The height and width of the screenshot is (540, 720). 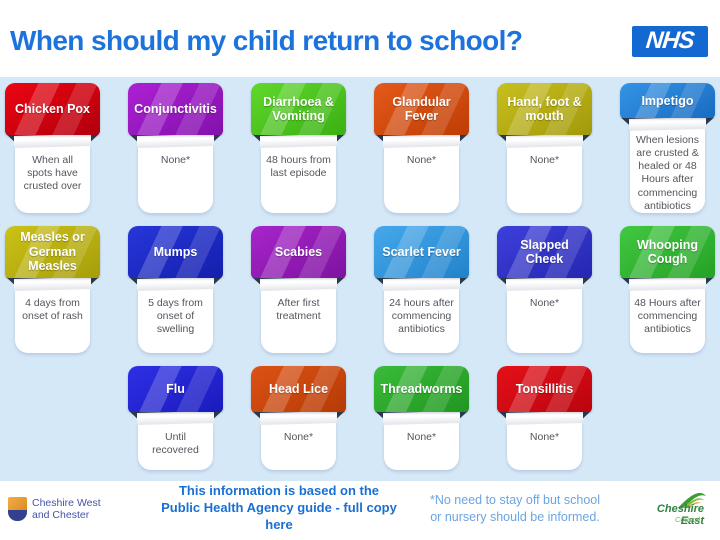 I want to click on illness-card-header: Glandular Fever, so click(x=421, y=108).